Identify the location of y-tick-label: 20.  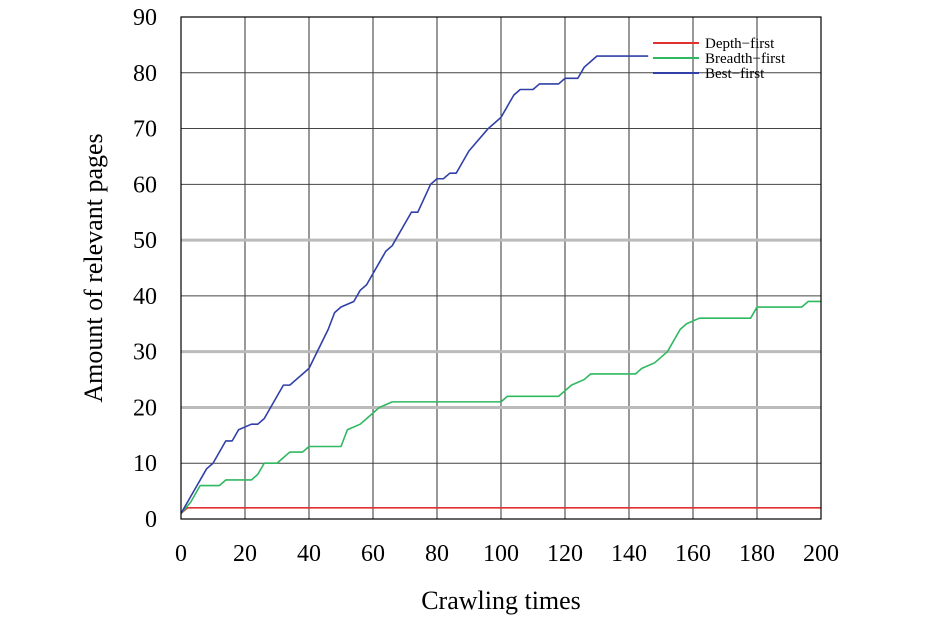
(145, 408).